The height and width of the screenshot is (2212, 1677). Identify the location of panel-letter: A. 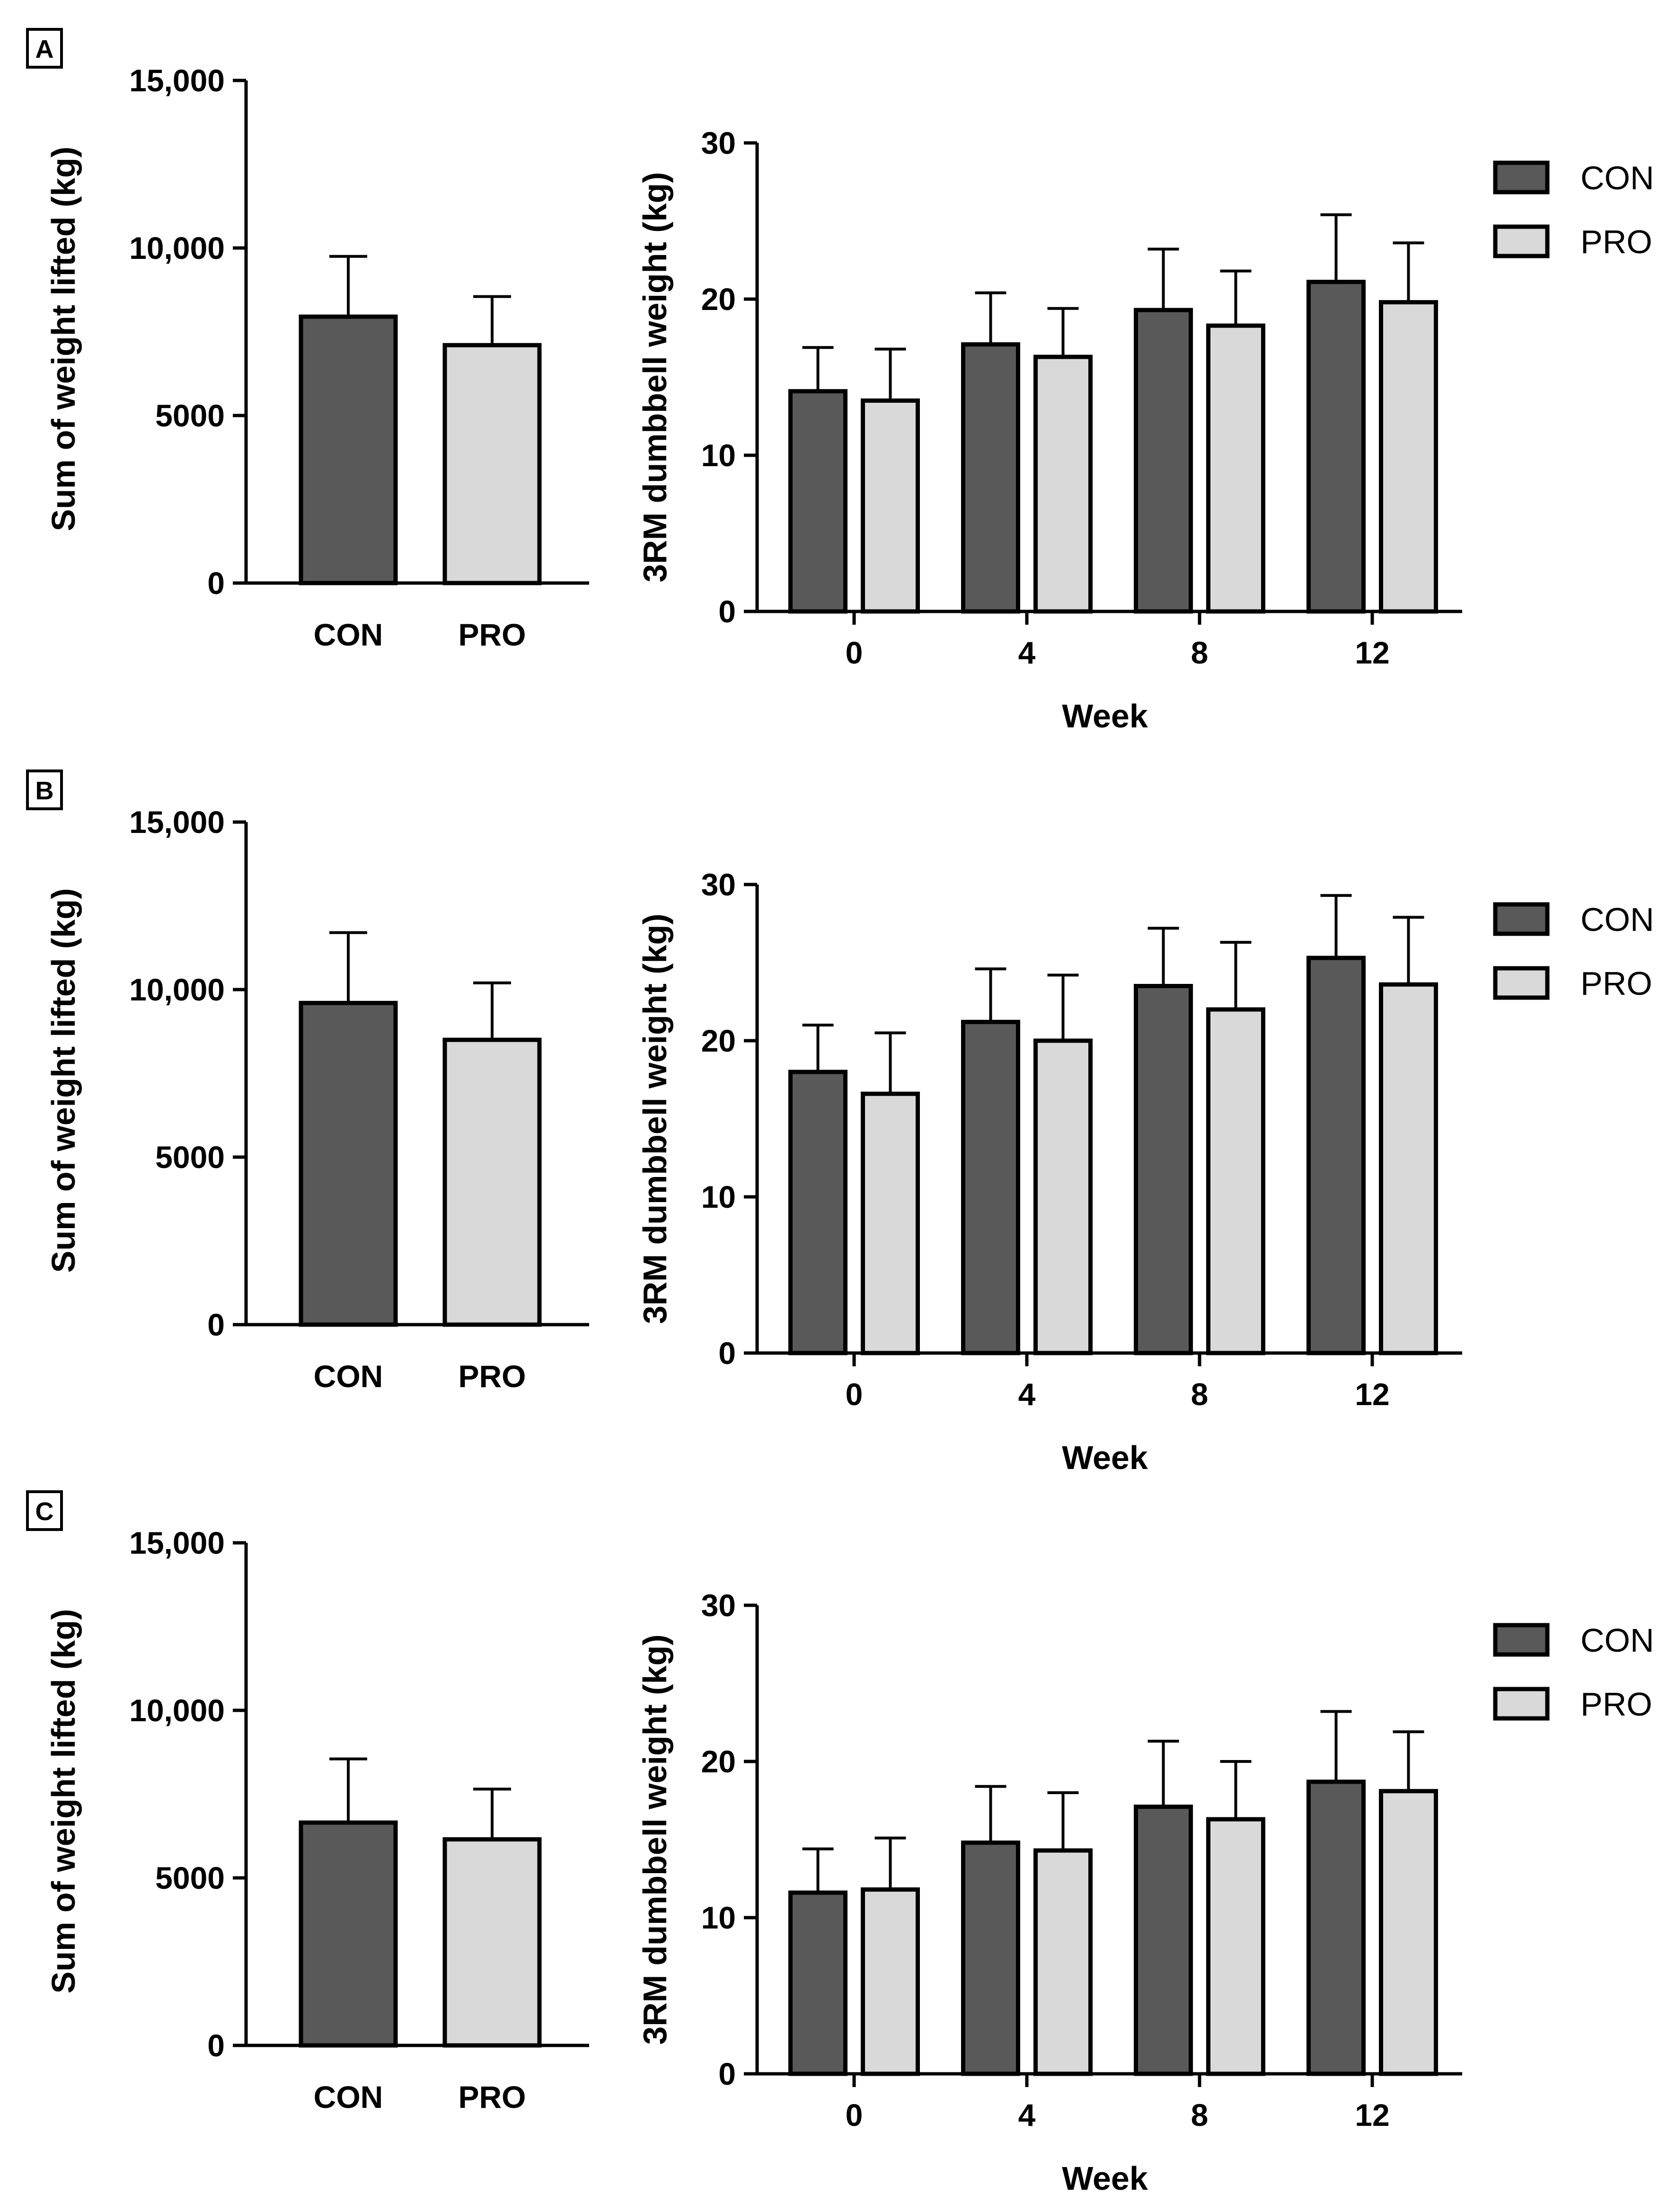
(44, 49).